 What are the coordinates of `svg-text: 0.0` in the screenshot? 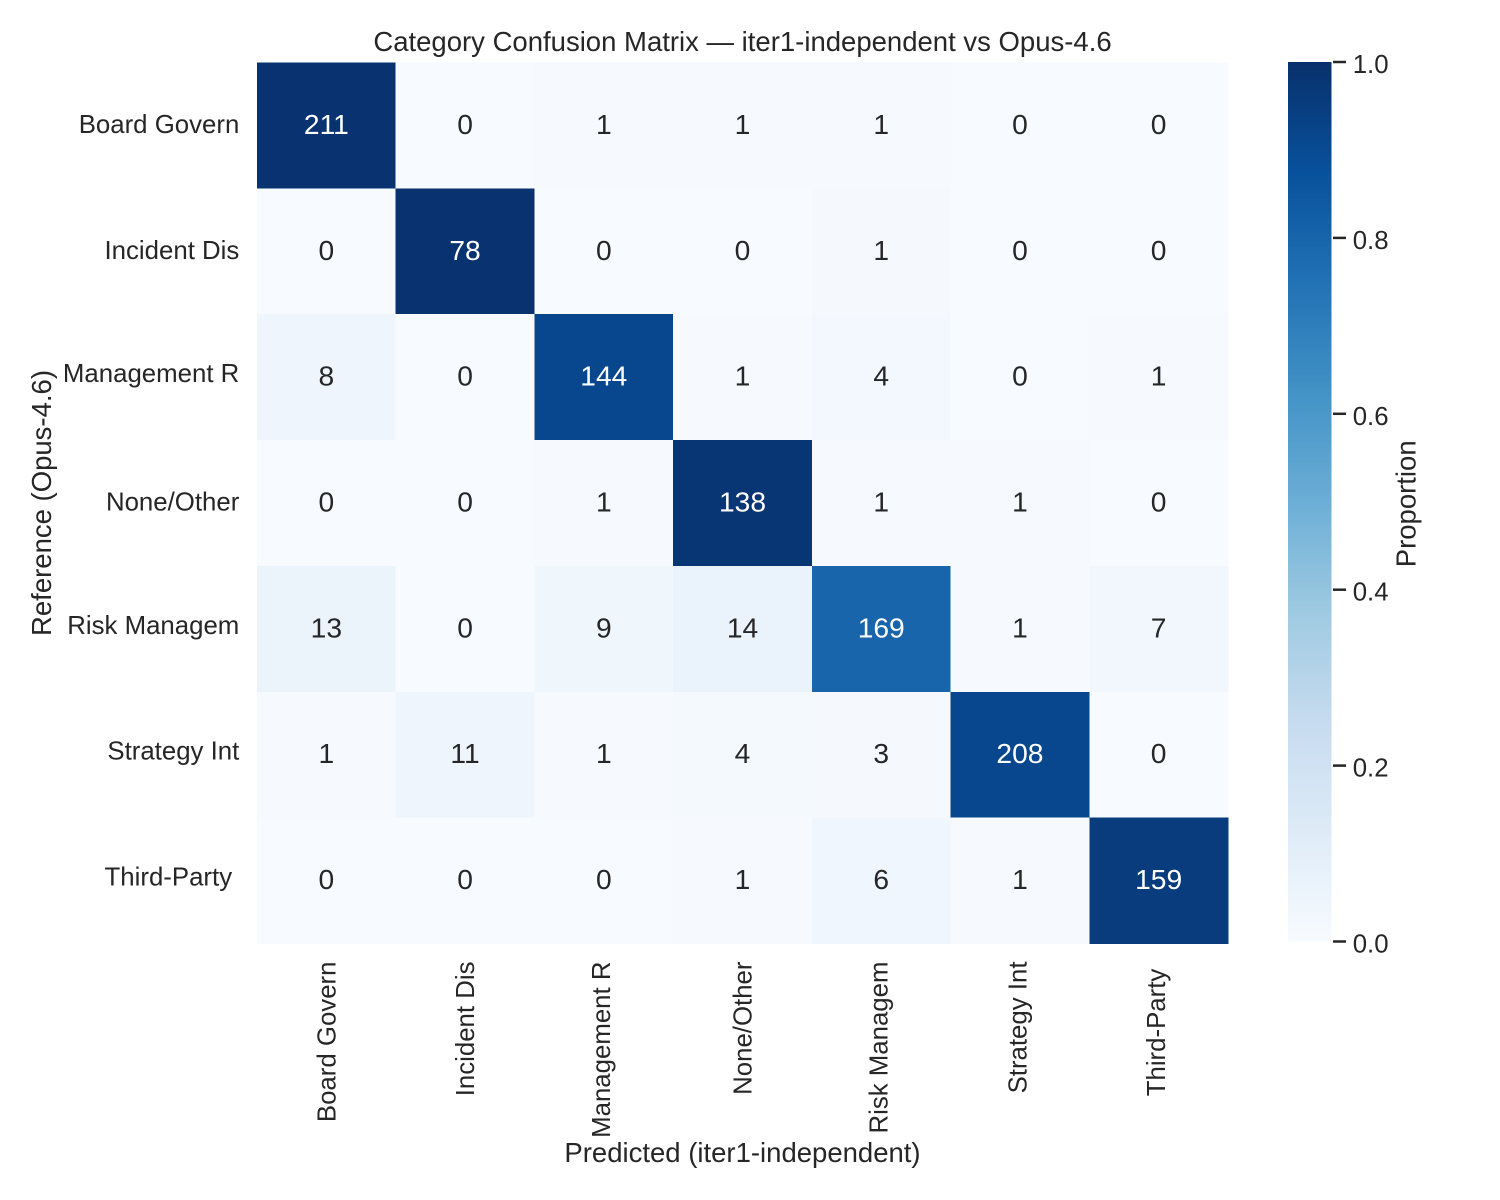 It's located at (1371, 945).